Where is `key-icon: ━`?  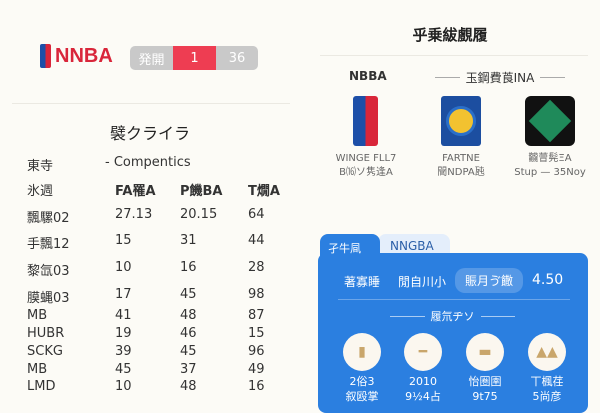
key-icon: ━ is located at coordinates (423, 352).